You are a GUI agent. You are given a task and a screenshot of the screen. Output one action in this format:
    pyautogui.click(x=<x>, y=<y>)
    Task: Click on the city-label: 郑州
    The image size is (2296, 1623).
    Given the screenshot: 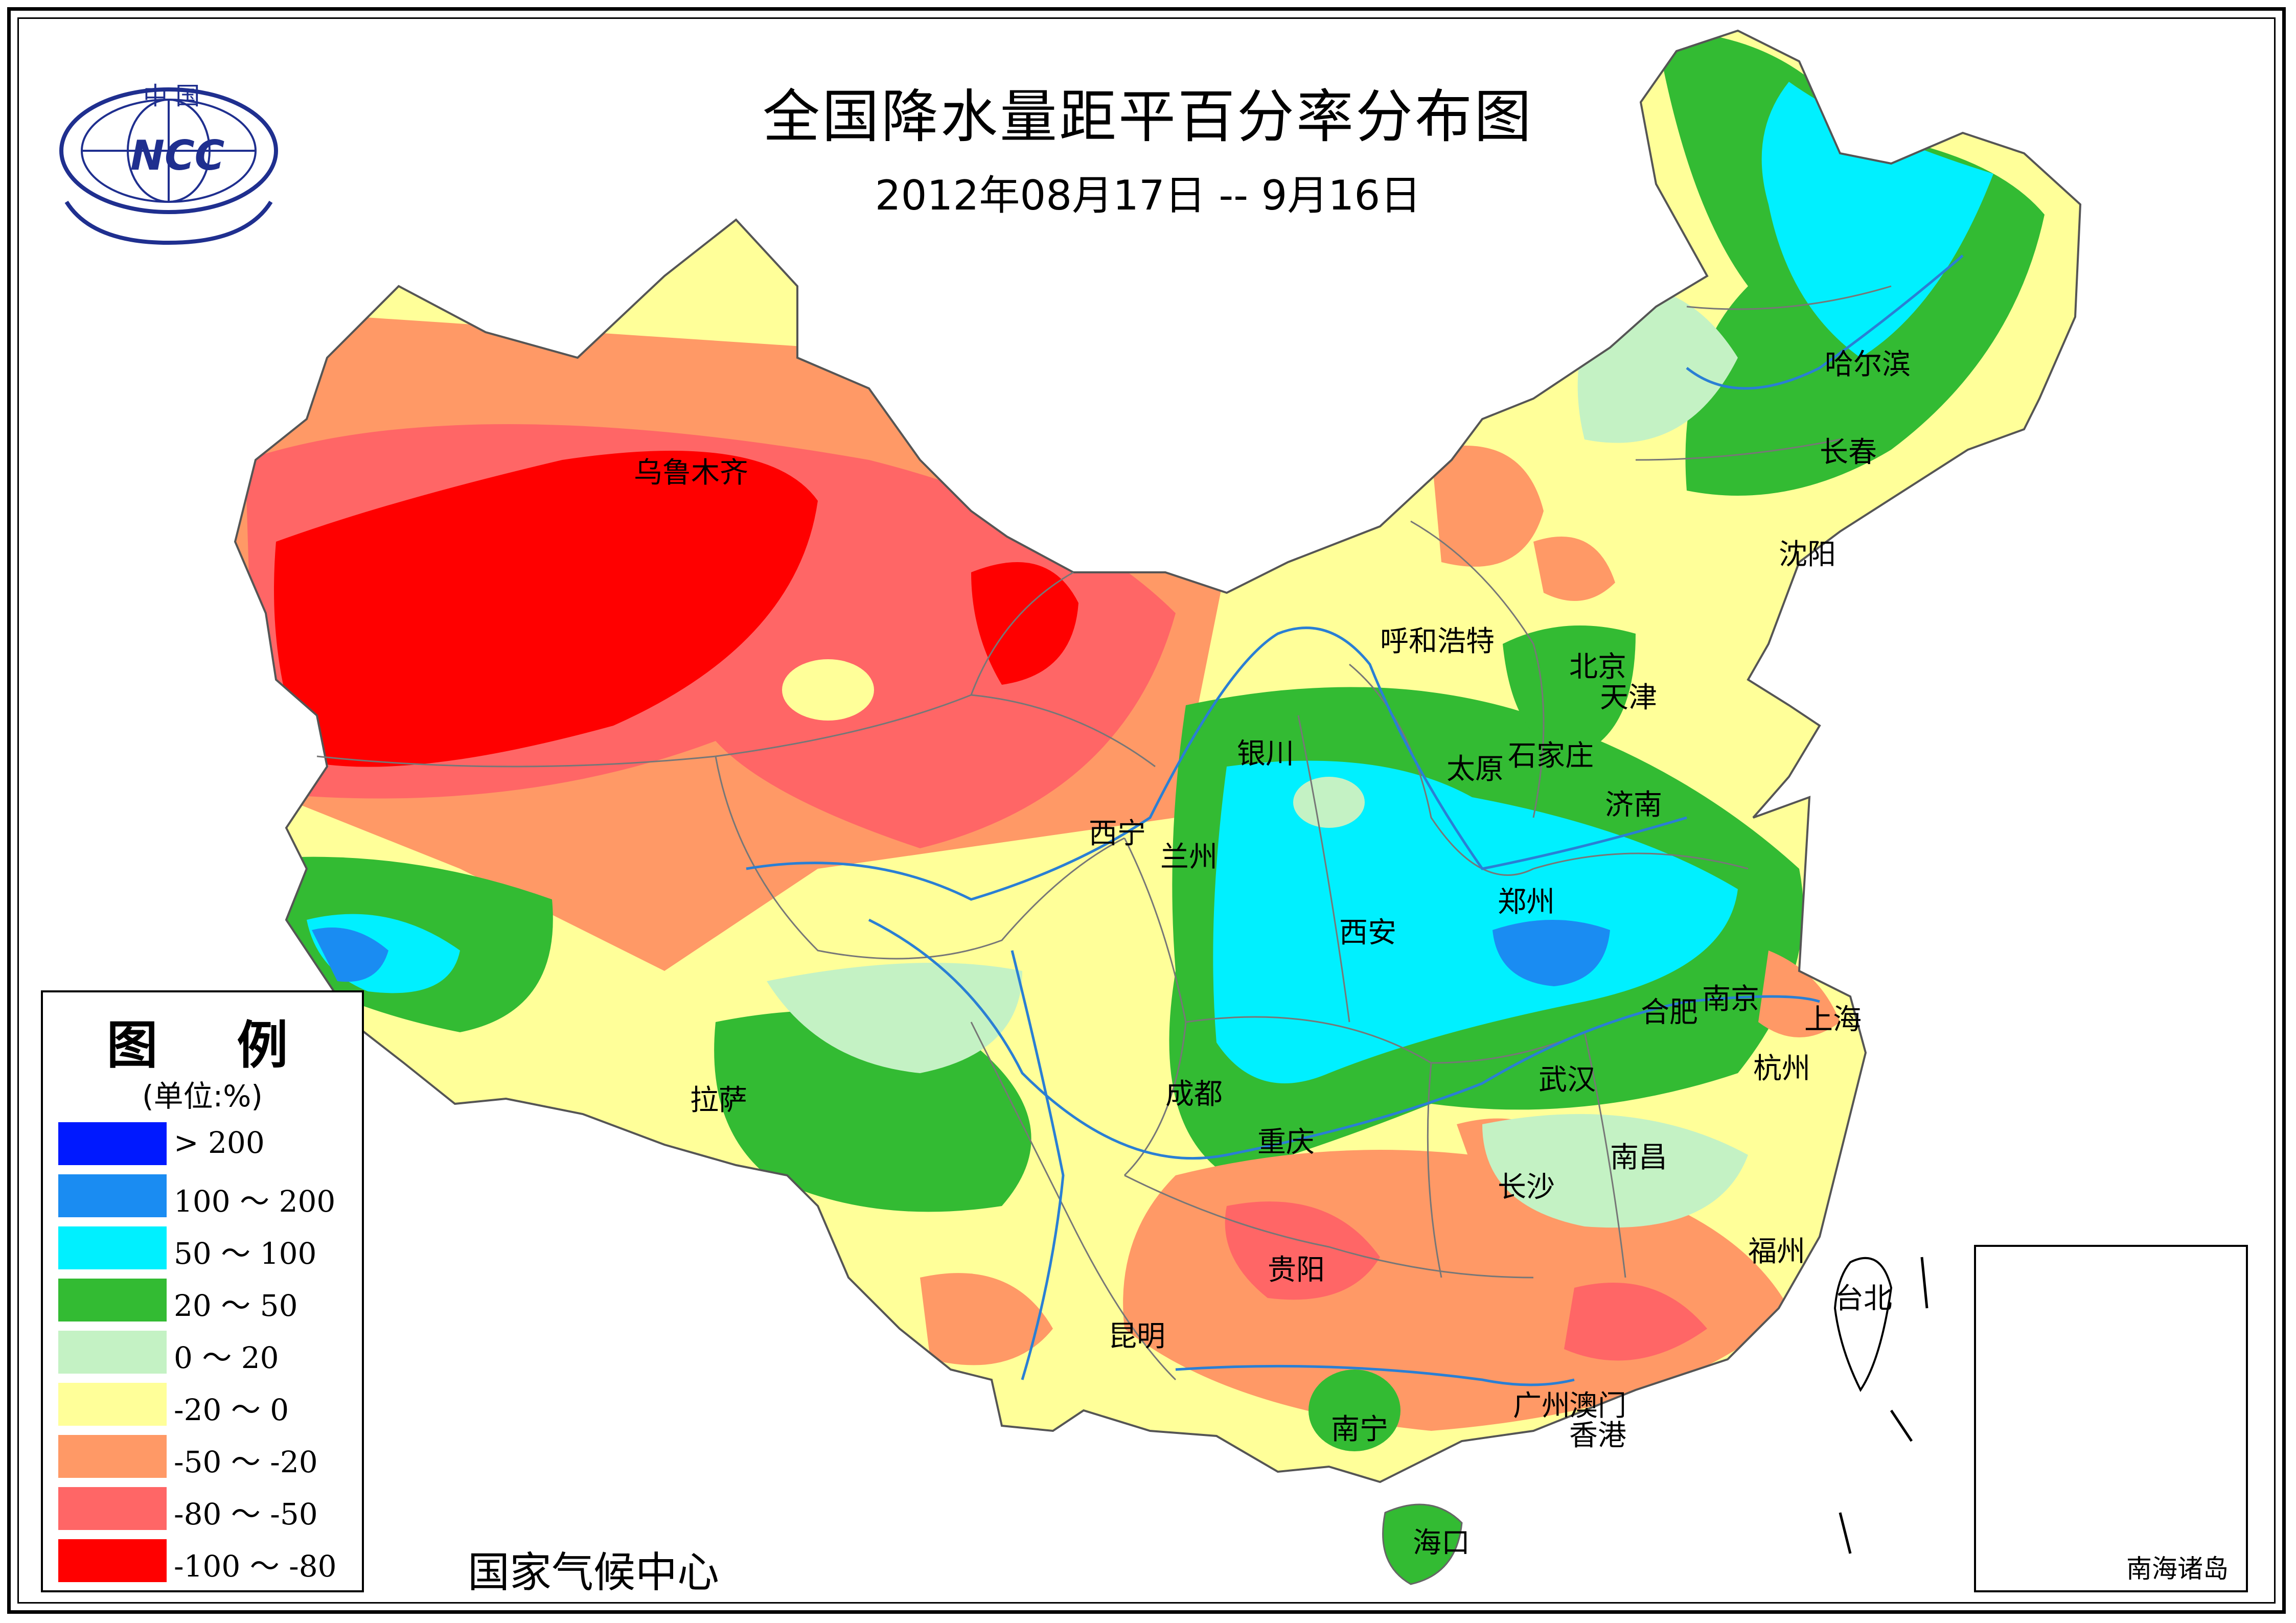 What is the action you would take?
    pyautogui.click(x=1527, y=903)
    